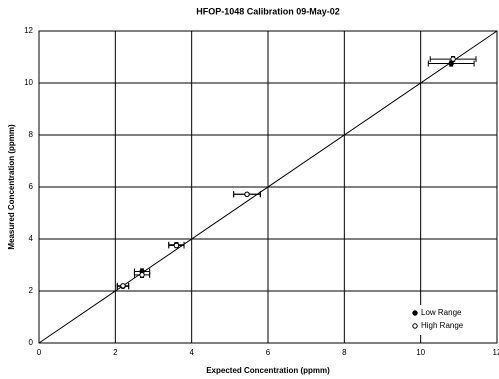  Describe the element at coordinates (28, 82) in the screenshot. I see `y-tick-label: 10` at that location.